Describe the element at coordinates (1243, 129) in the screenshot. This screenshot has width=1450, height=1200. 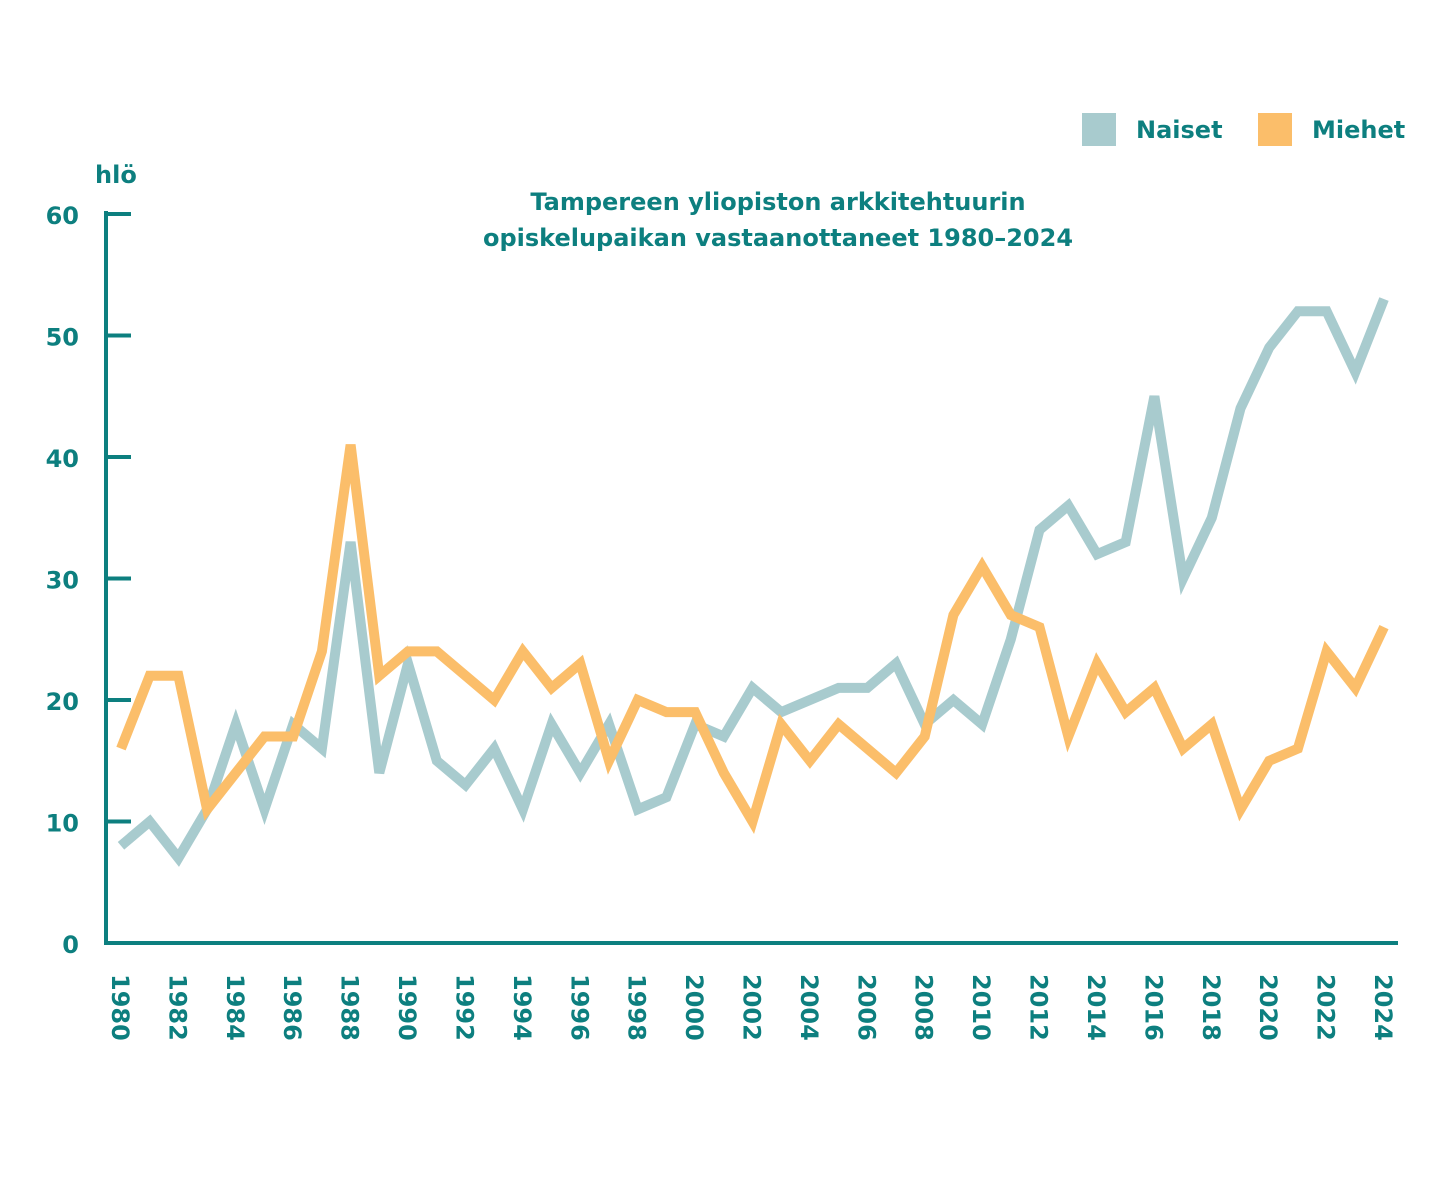
I see `legend: Naiset Miehet` at that location.